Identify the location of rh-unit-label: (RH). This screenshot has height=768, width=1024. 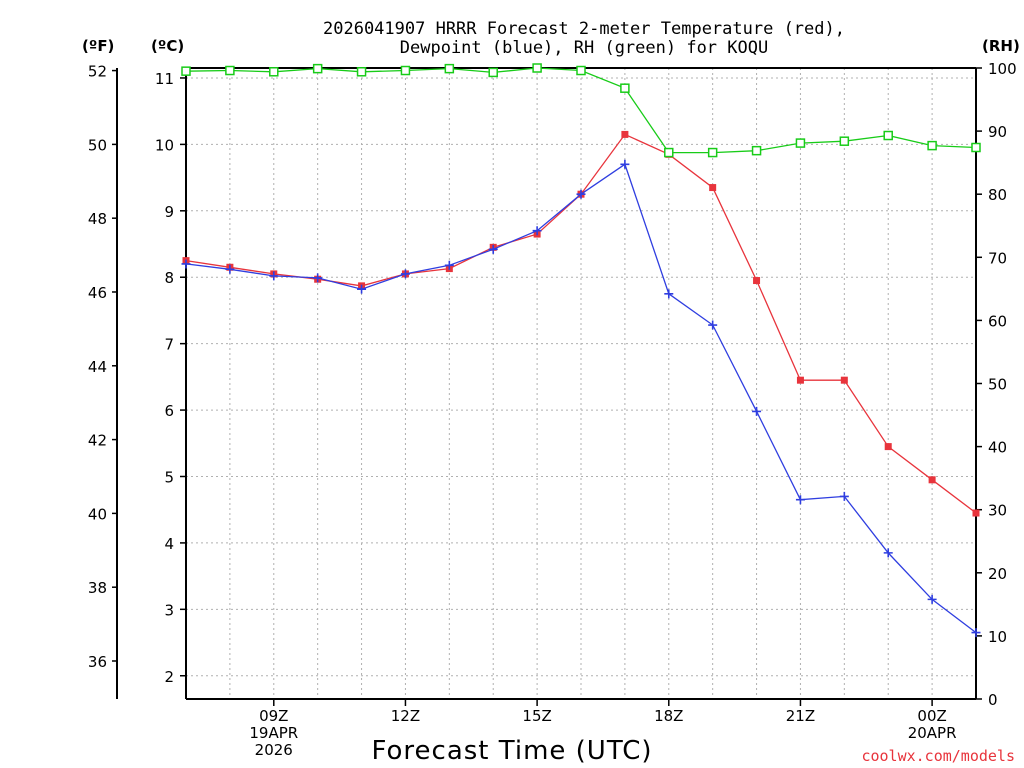
(1001, 46).